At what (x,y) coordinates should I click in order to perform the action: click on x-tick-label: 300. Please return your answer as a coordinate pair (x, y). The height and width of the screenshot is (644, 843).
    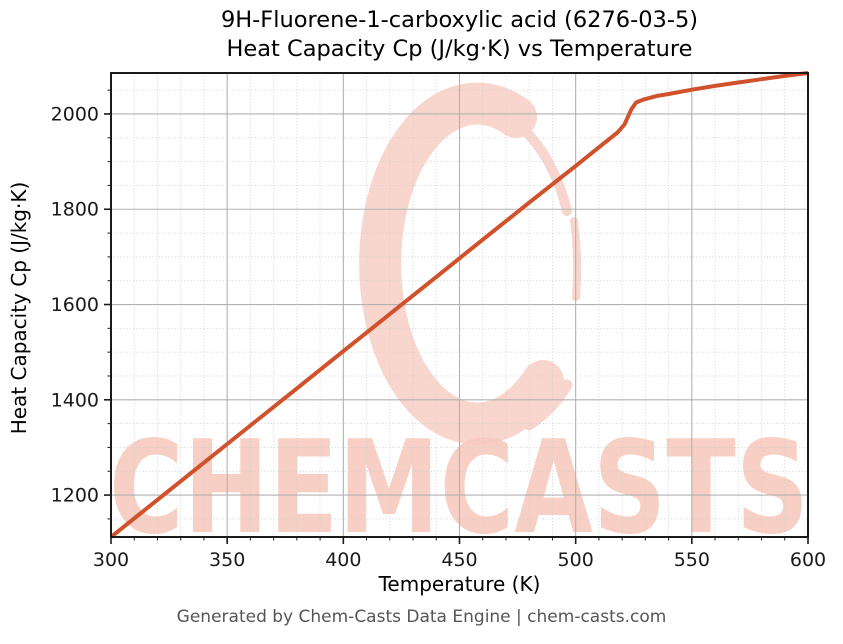
    Looking at the image, I should click on (111, 560).